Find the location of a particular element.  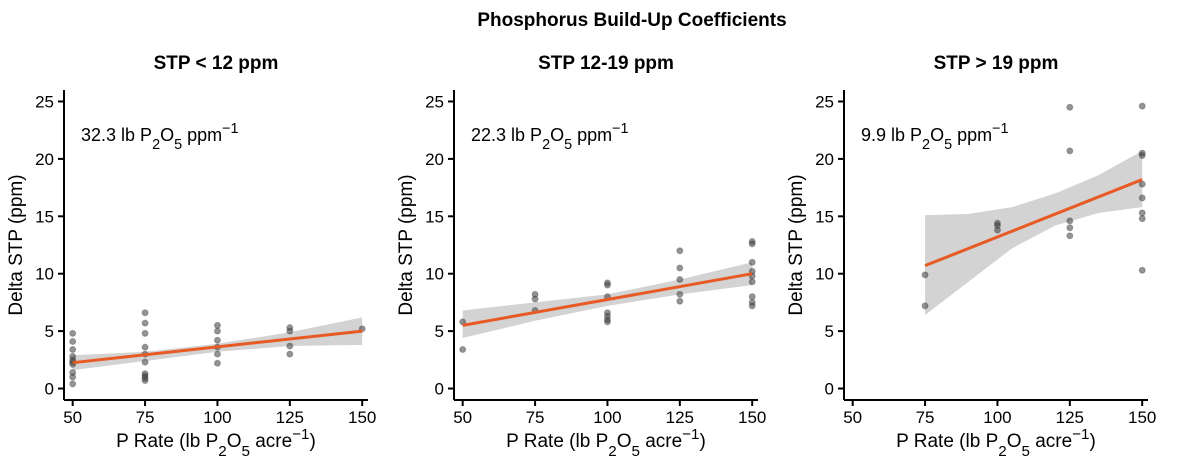

panel-title: STP > 19 ppm is located at coordinates (996, 63).